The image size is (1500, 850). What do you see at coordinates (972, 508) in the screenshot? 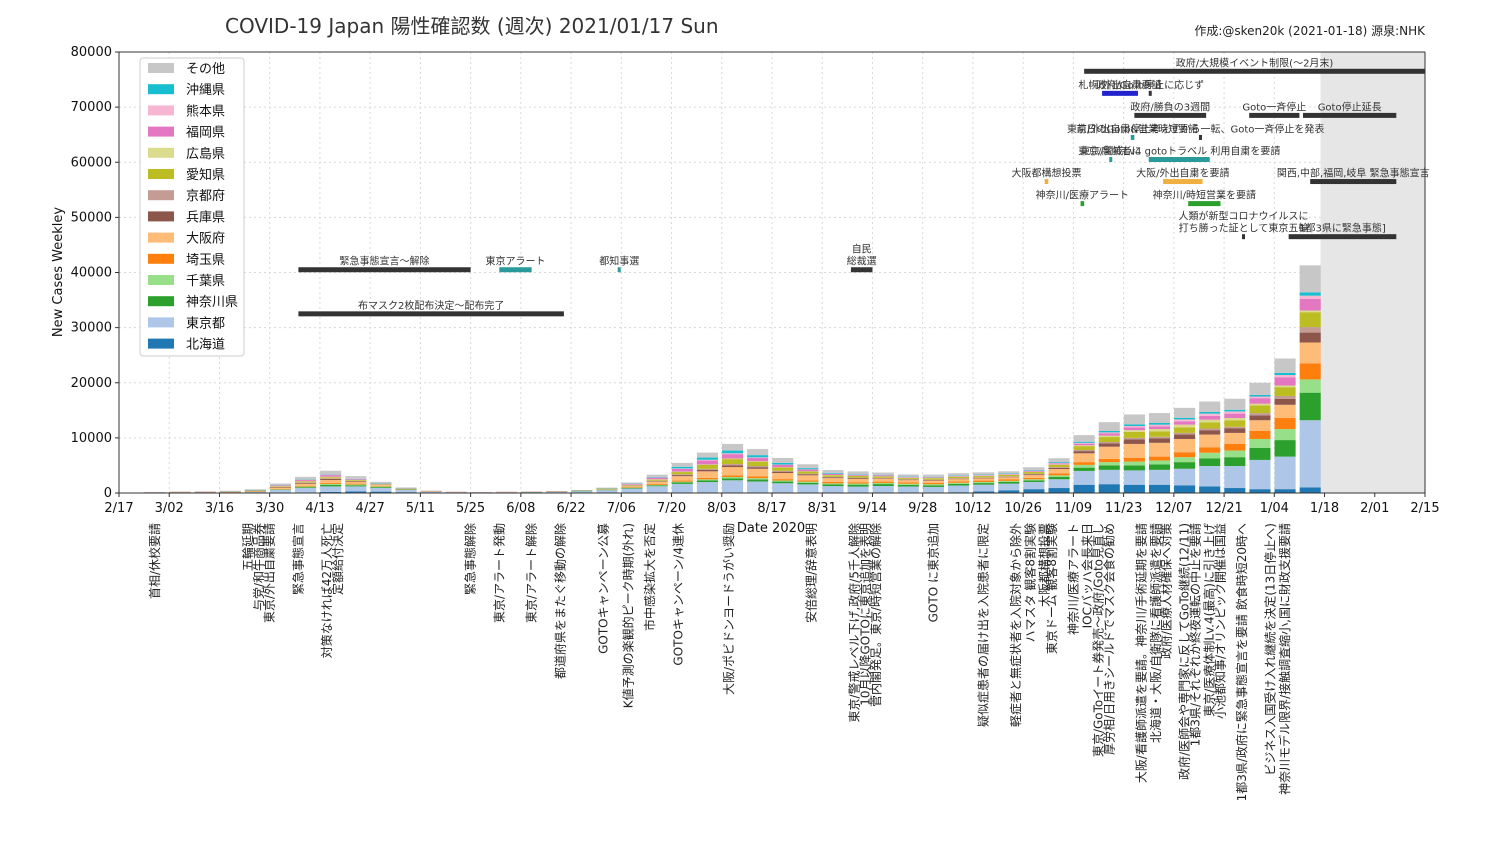
I see `x-tick-label: 10/12` at bounding box center [972, 508].